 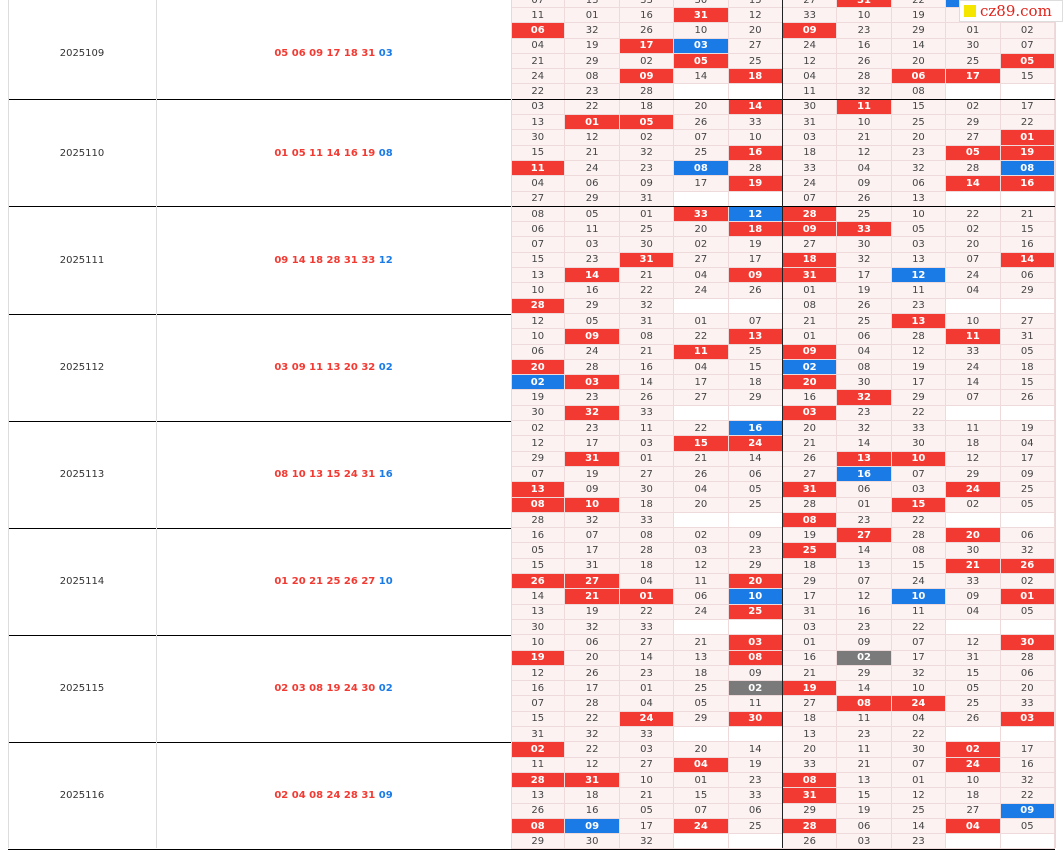 I want to click on red-balls: 02 04 08 24 28 31, so click(x=326, y=796).